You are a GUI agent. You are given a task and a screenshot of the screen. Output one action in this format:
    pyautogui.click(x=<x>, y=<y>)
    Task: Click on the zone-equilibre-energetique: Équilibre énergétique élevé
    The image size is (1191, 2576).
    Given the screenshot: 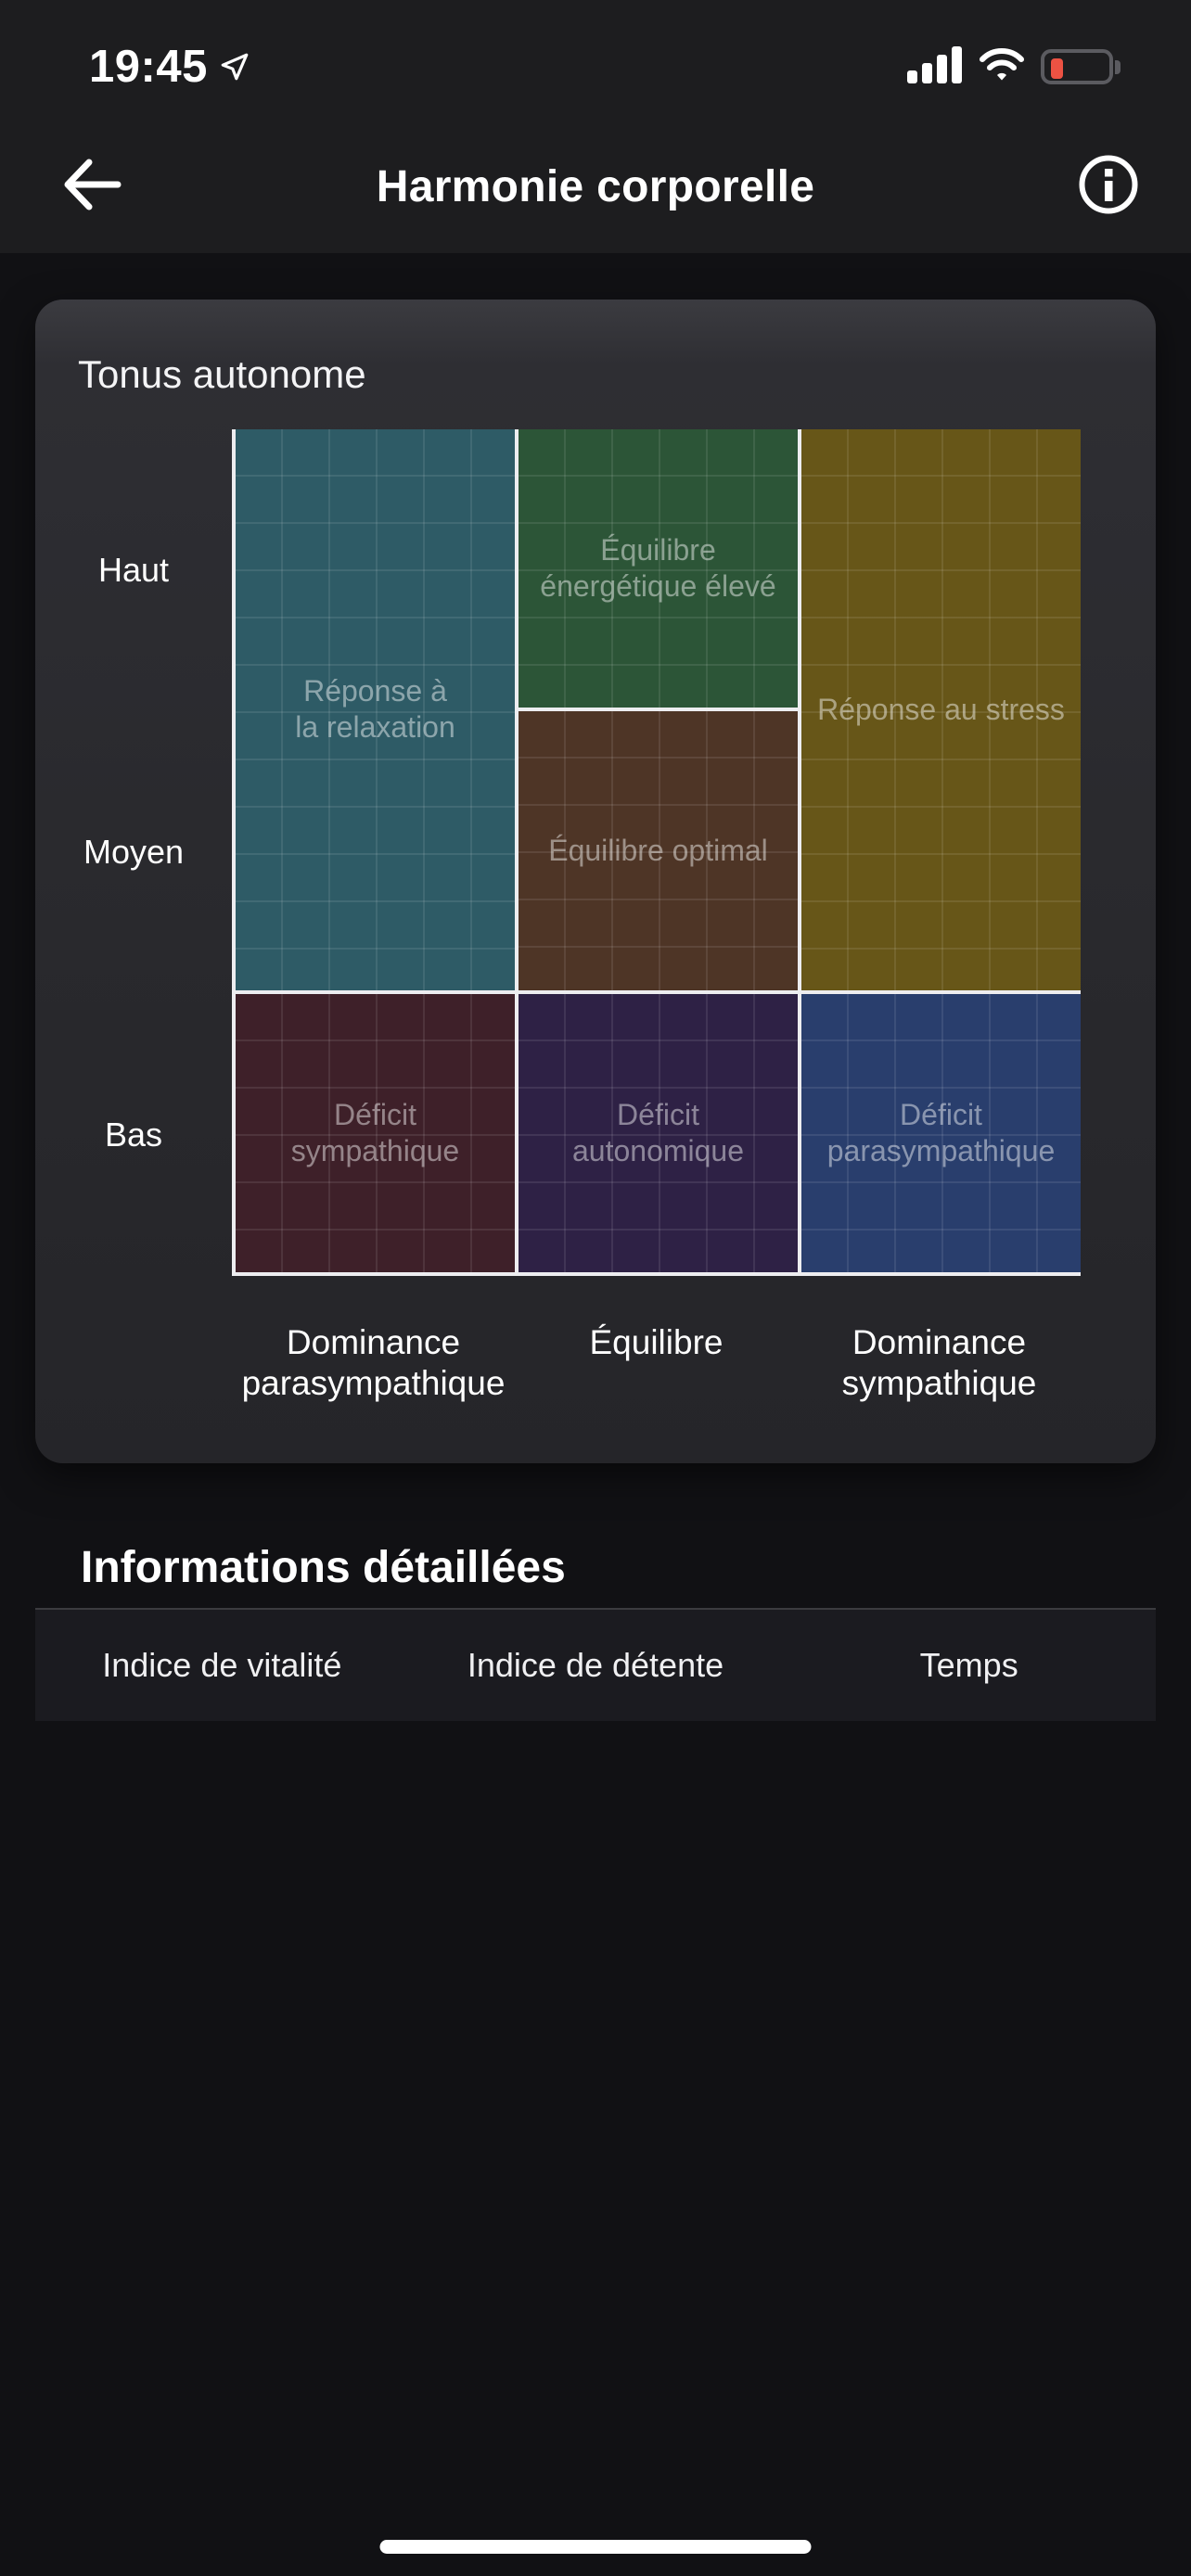 What is the action you would take?
    pyautogui.click(x=658, y=568)
    